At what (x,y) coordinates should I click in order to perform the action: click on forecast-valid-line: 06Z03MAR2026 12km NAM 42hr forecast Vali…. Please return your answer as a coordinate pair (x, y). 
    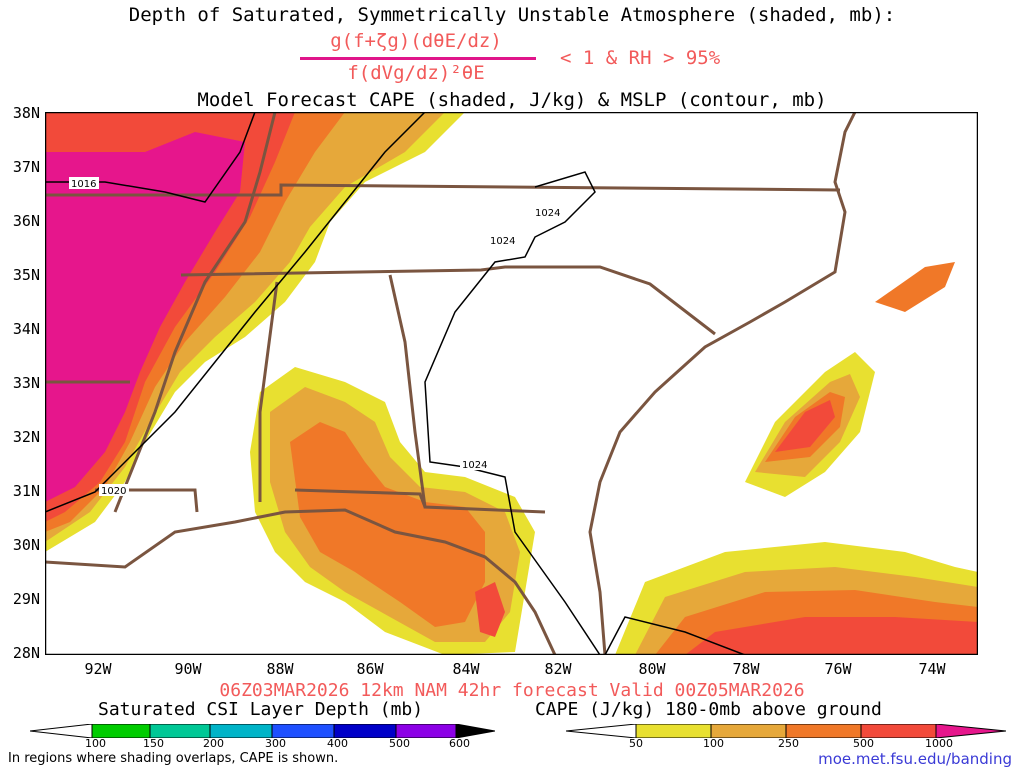
    Looking at the image, I should click on (512, 690).